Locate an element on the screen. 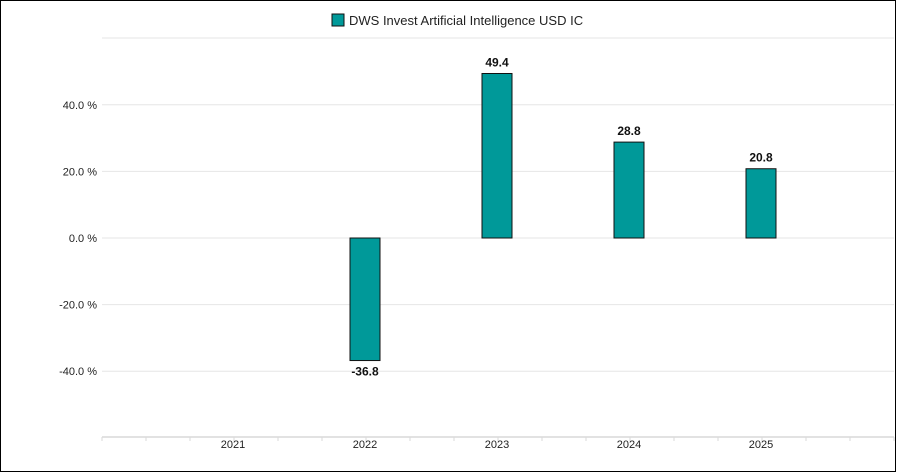 This screenshot has width=899, height=475. x-tick-label: 2023 is located at coordinates (497, 445).